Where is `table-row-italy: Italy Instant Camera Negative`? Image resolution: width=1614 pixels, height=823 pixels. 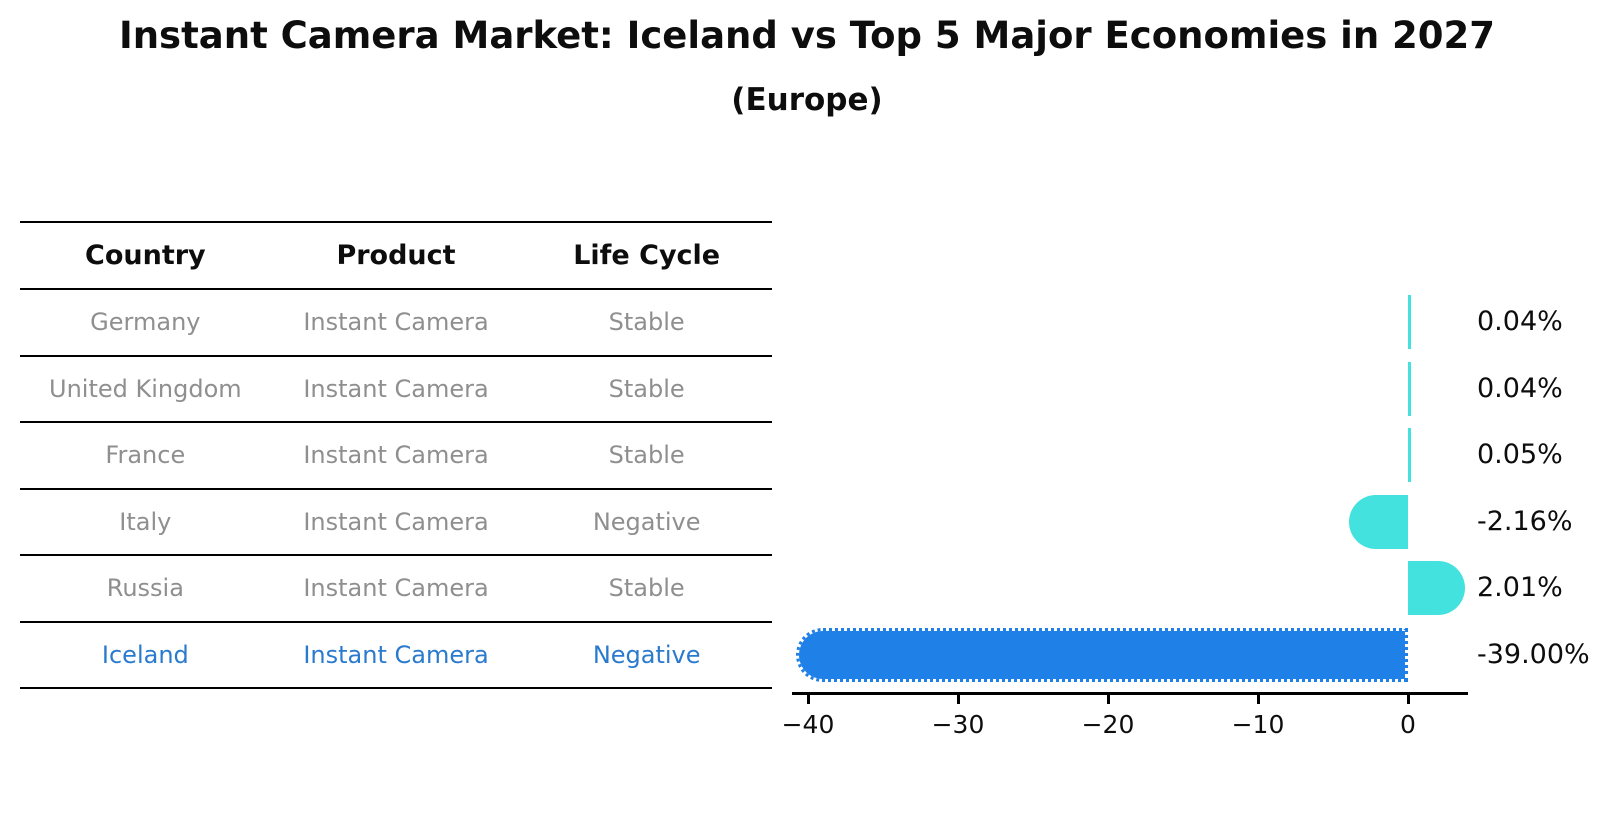 table-row-italy: Italy Instant Camera Negative is located at coordinates (396, 523).